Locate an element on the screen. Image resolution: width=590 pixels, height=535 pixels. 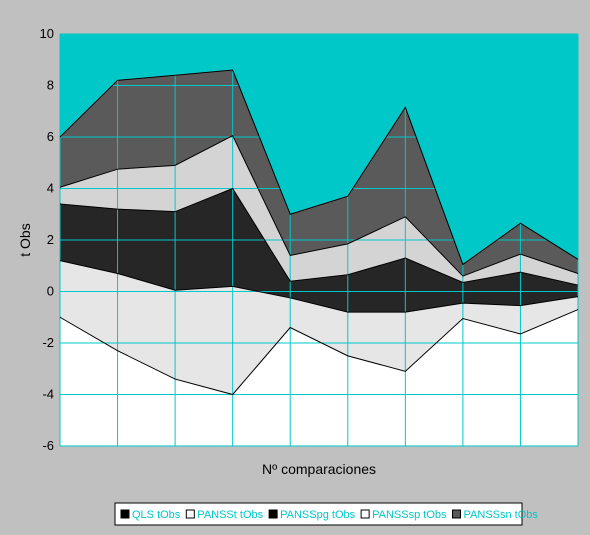
y-tick-label: 4 is located at coordinates (50, 188).